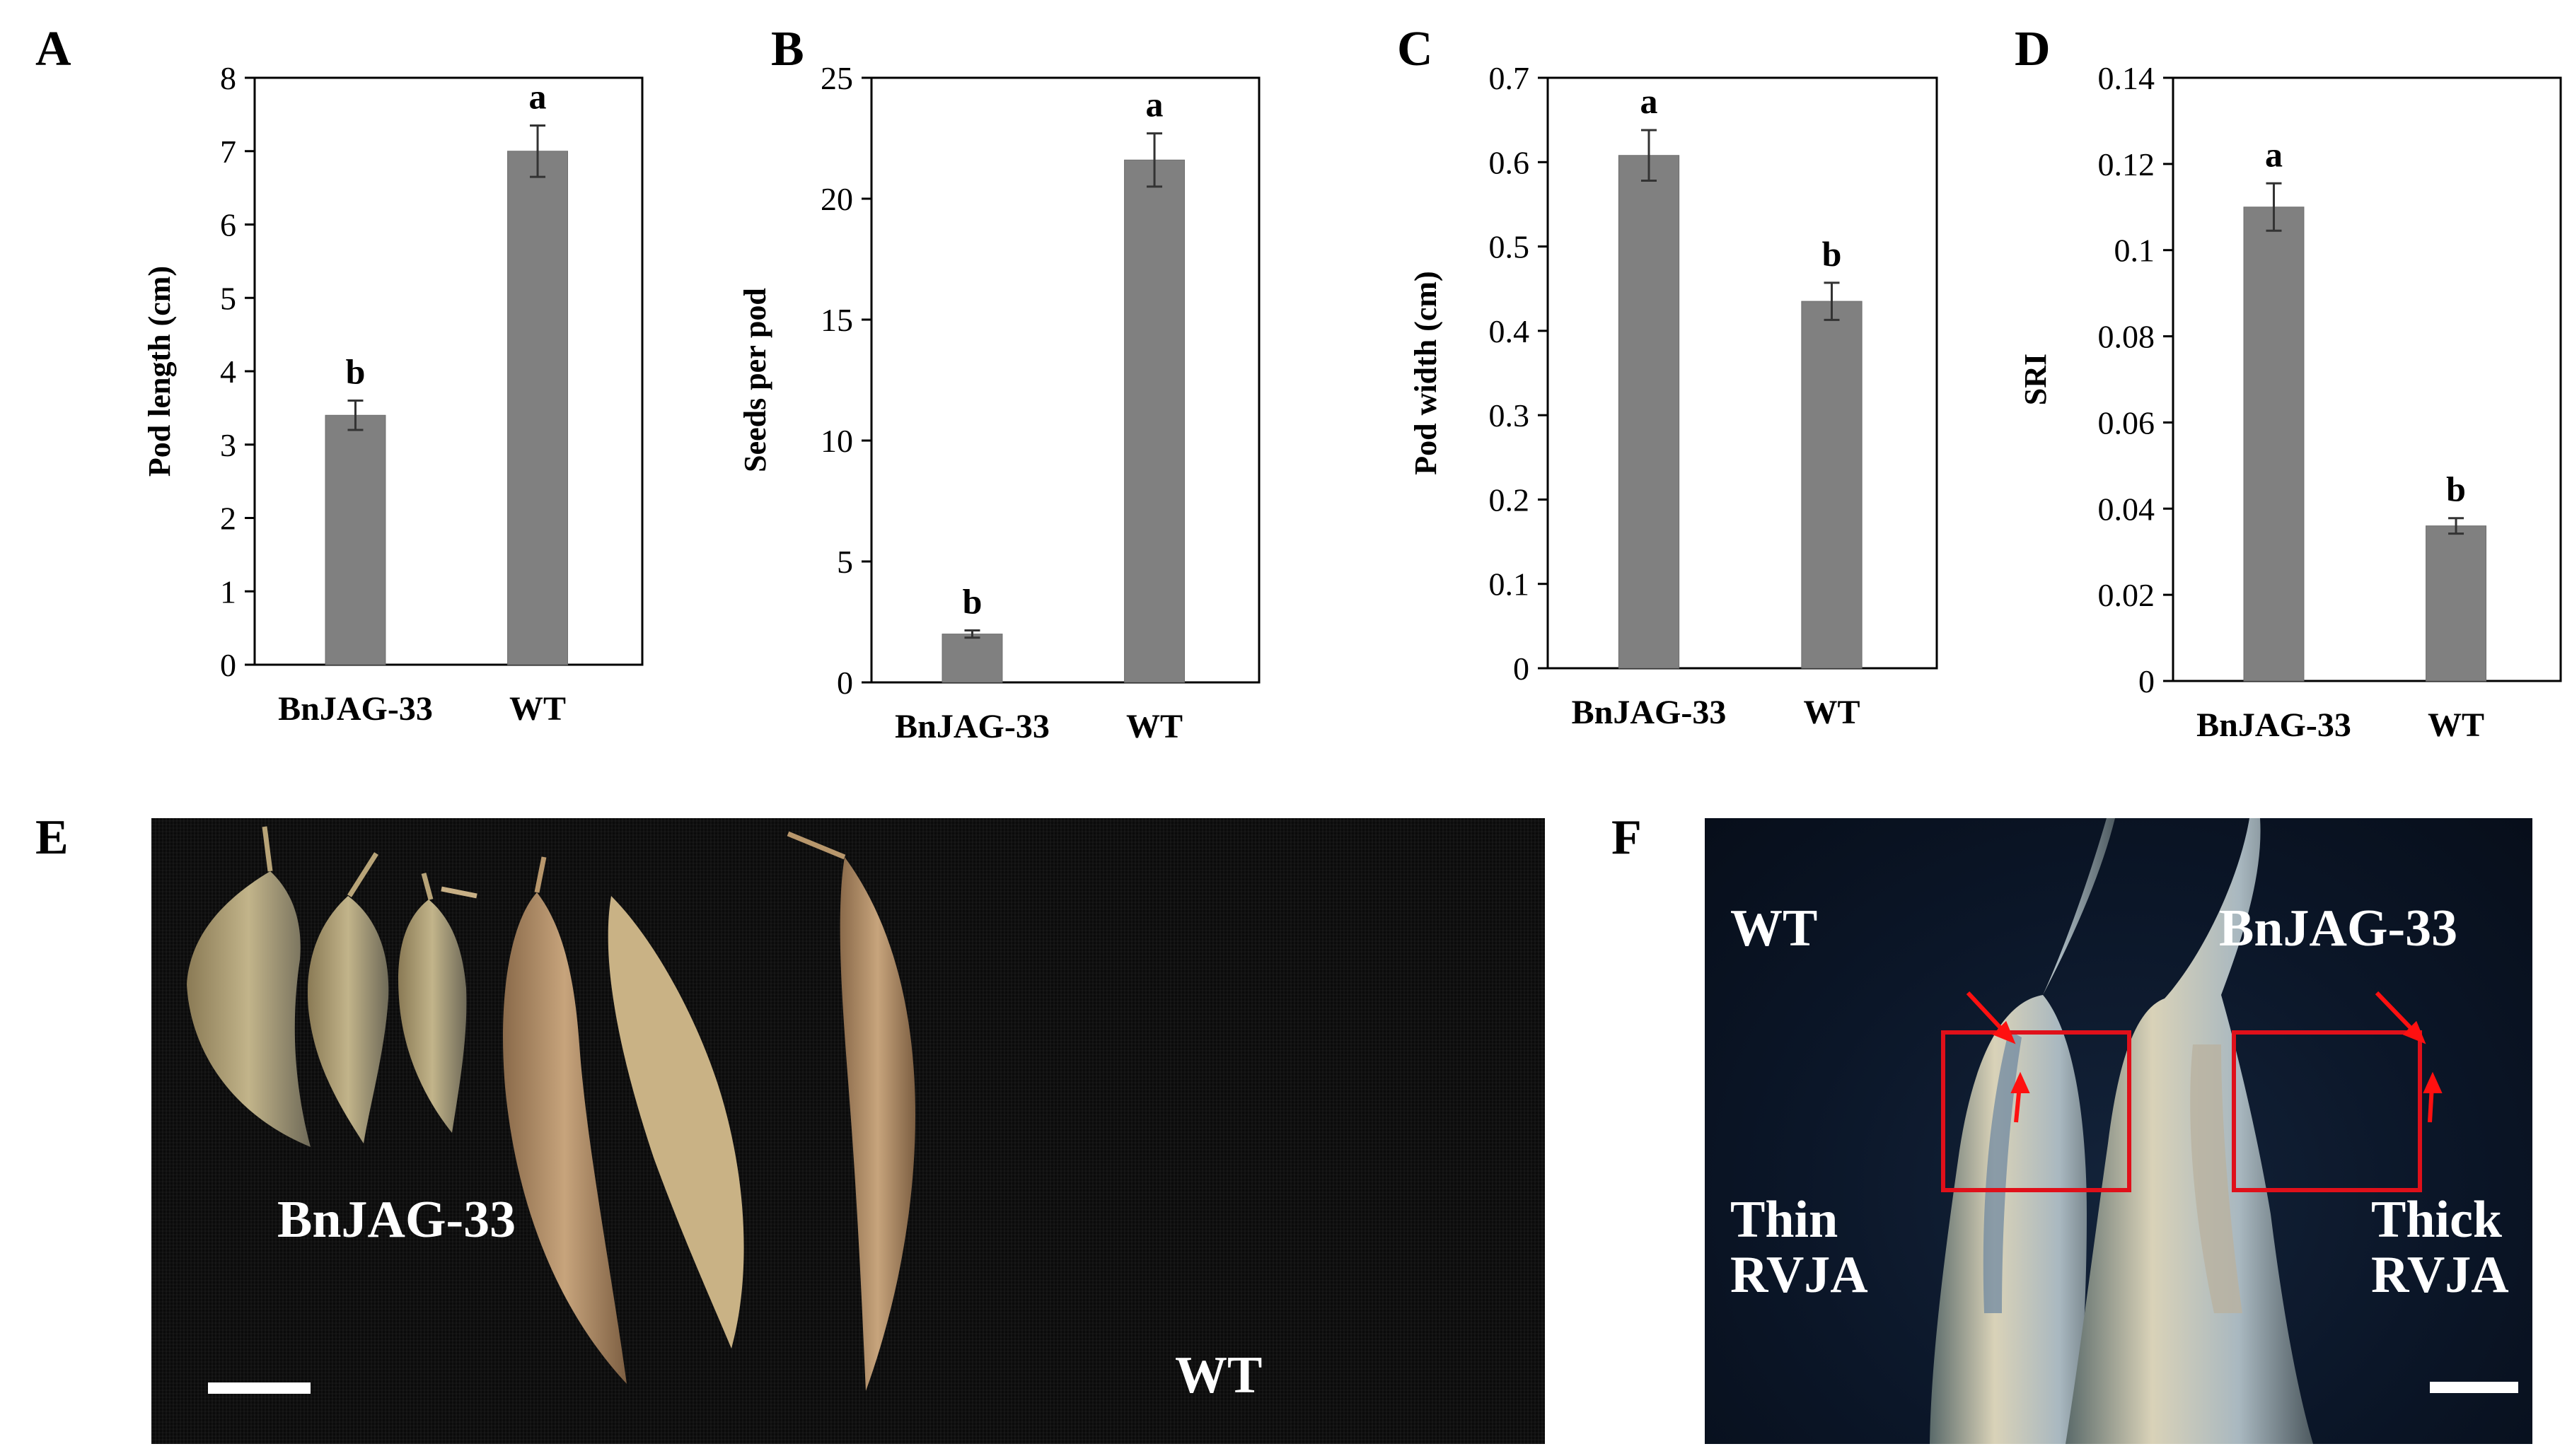 This screenshot has height=1456, width=2572. I want to click on y-tick-label: 4, so click(228, 372).